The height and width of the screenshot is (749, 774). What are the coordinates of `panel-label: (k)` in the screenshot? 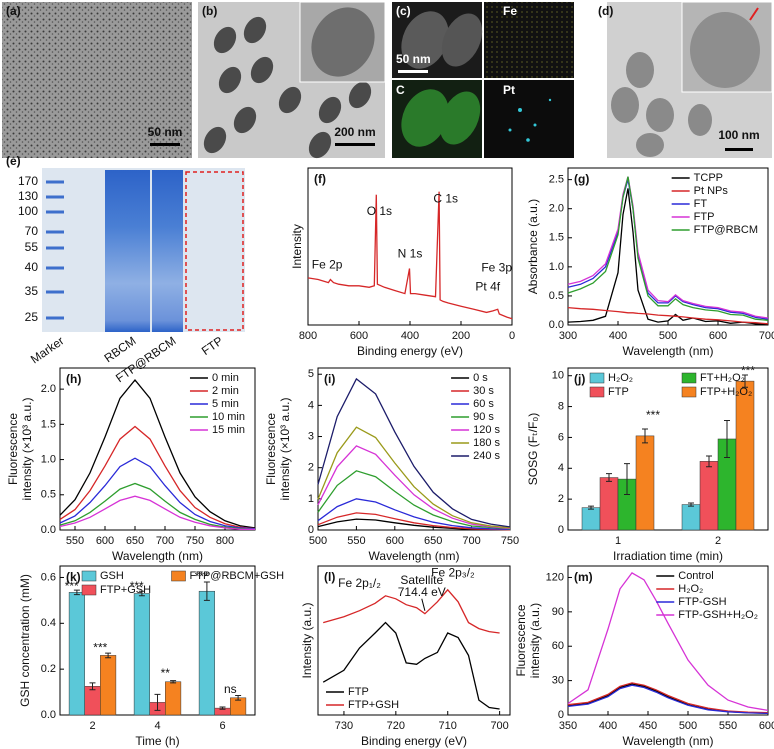 It's located at (73, 577).